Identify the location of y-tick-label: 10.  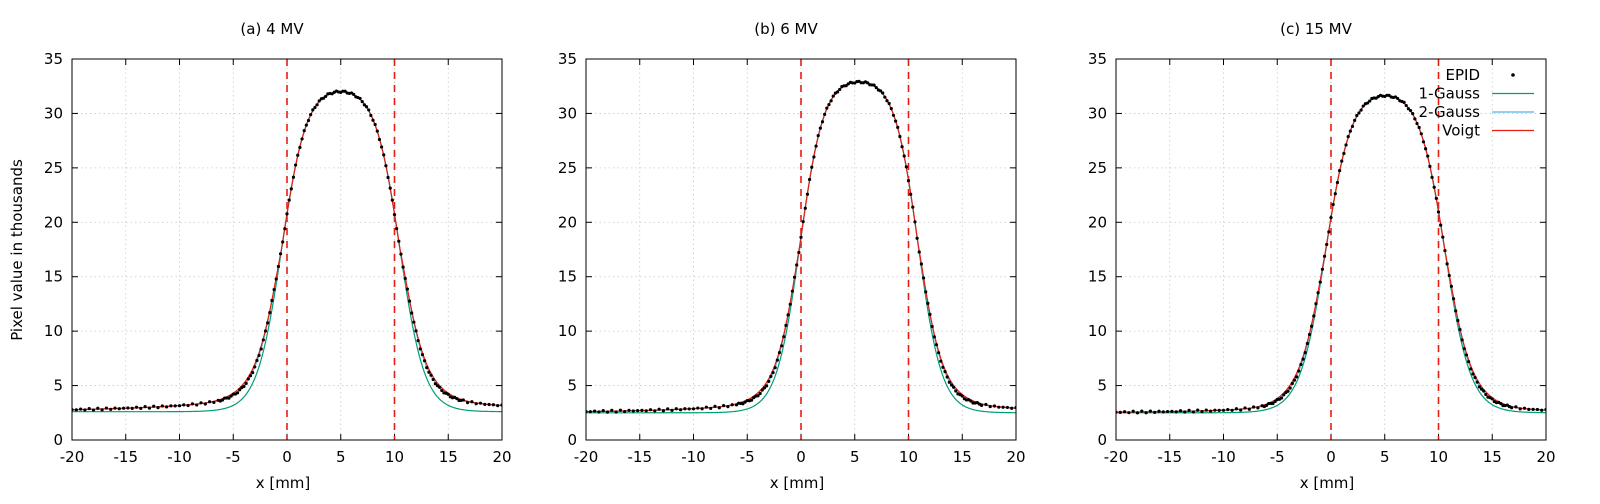
(567, 331).